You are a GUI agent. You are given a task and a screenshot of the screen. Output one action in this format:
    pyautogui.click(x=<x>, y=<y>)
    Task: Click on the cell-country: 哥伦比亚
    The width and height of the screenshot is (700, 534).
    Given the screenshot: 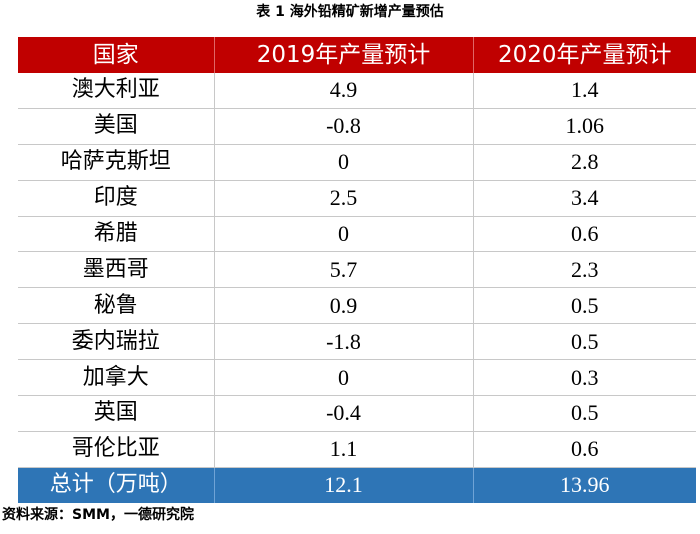 What is the action you would take?
    pyautogui.click(x=116, y=449)
    